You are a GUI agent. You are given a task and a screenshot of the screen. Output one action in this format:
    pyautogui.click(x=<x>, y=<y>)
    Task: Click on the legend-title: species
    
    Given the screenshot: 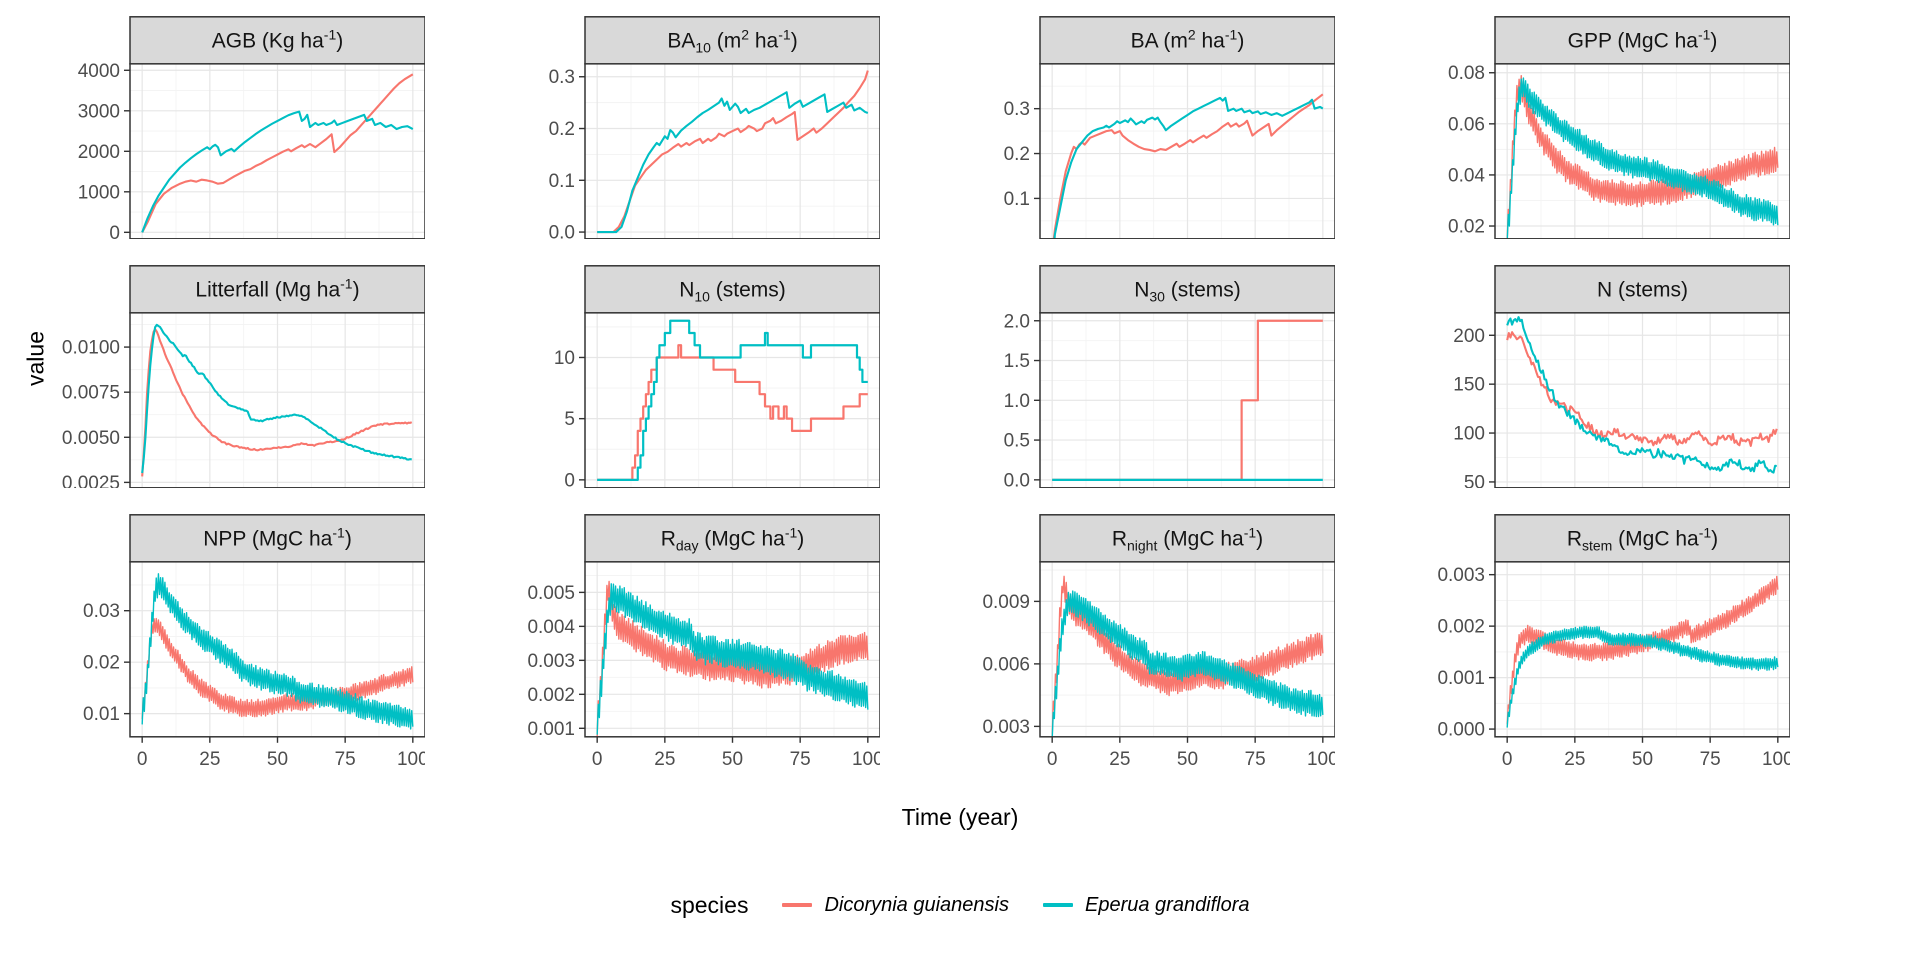 What is the action you would take?
    pyautogui.click(x=709, y=904)
    